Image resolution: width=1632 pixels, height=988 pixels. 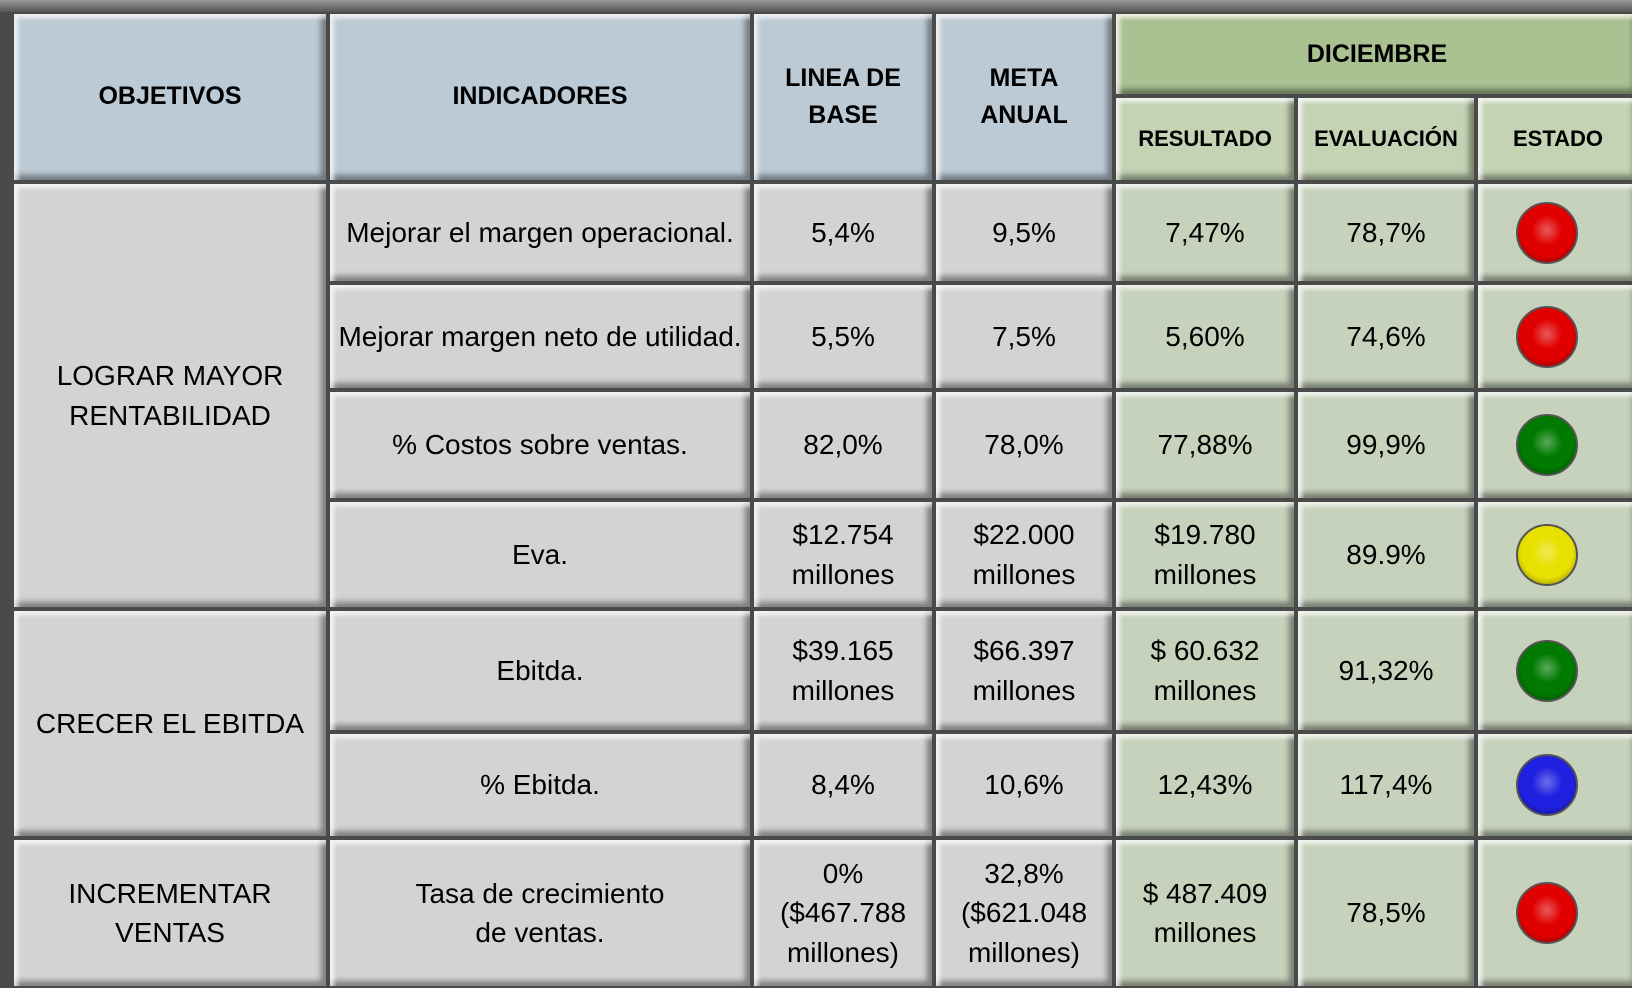 I want to click on base-cell: 0% ($467.788 millones), so click(x=843, y=913).